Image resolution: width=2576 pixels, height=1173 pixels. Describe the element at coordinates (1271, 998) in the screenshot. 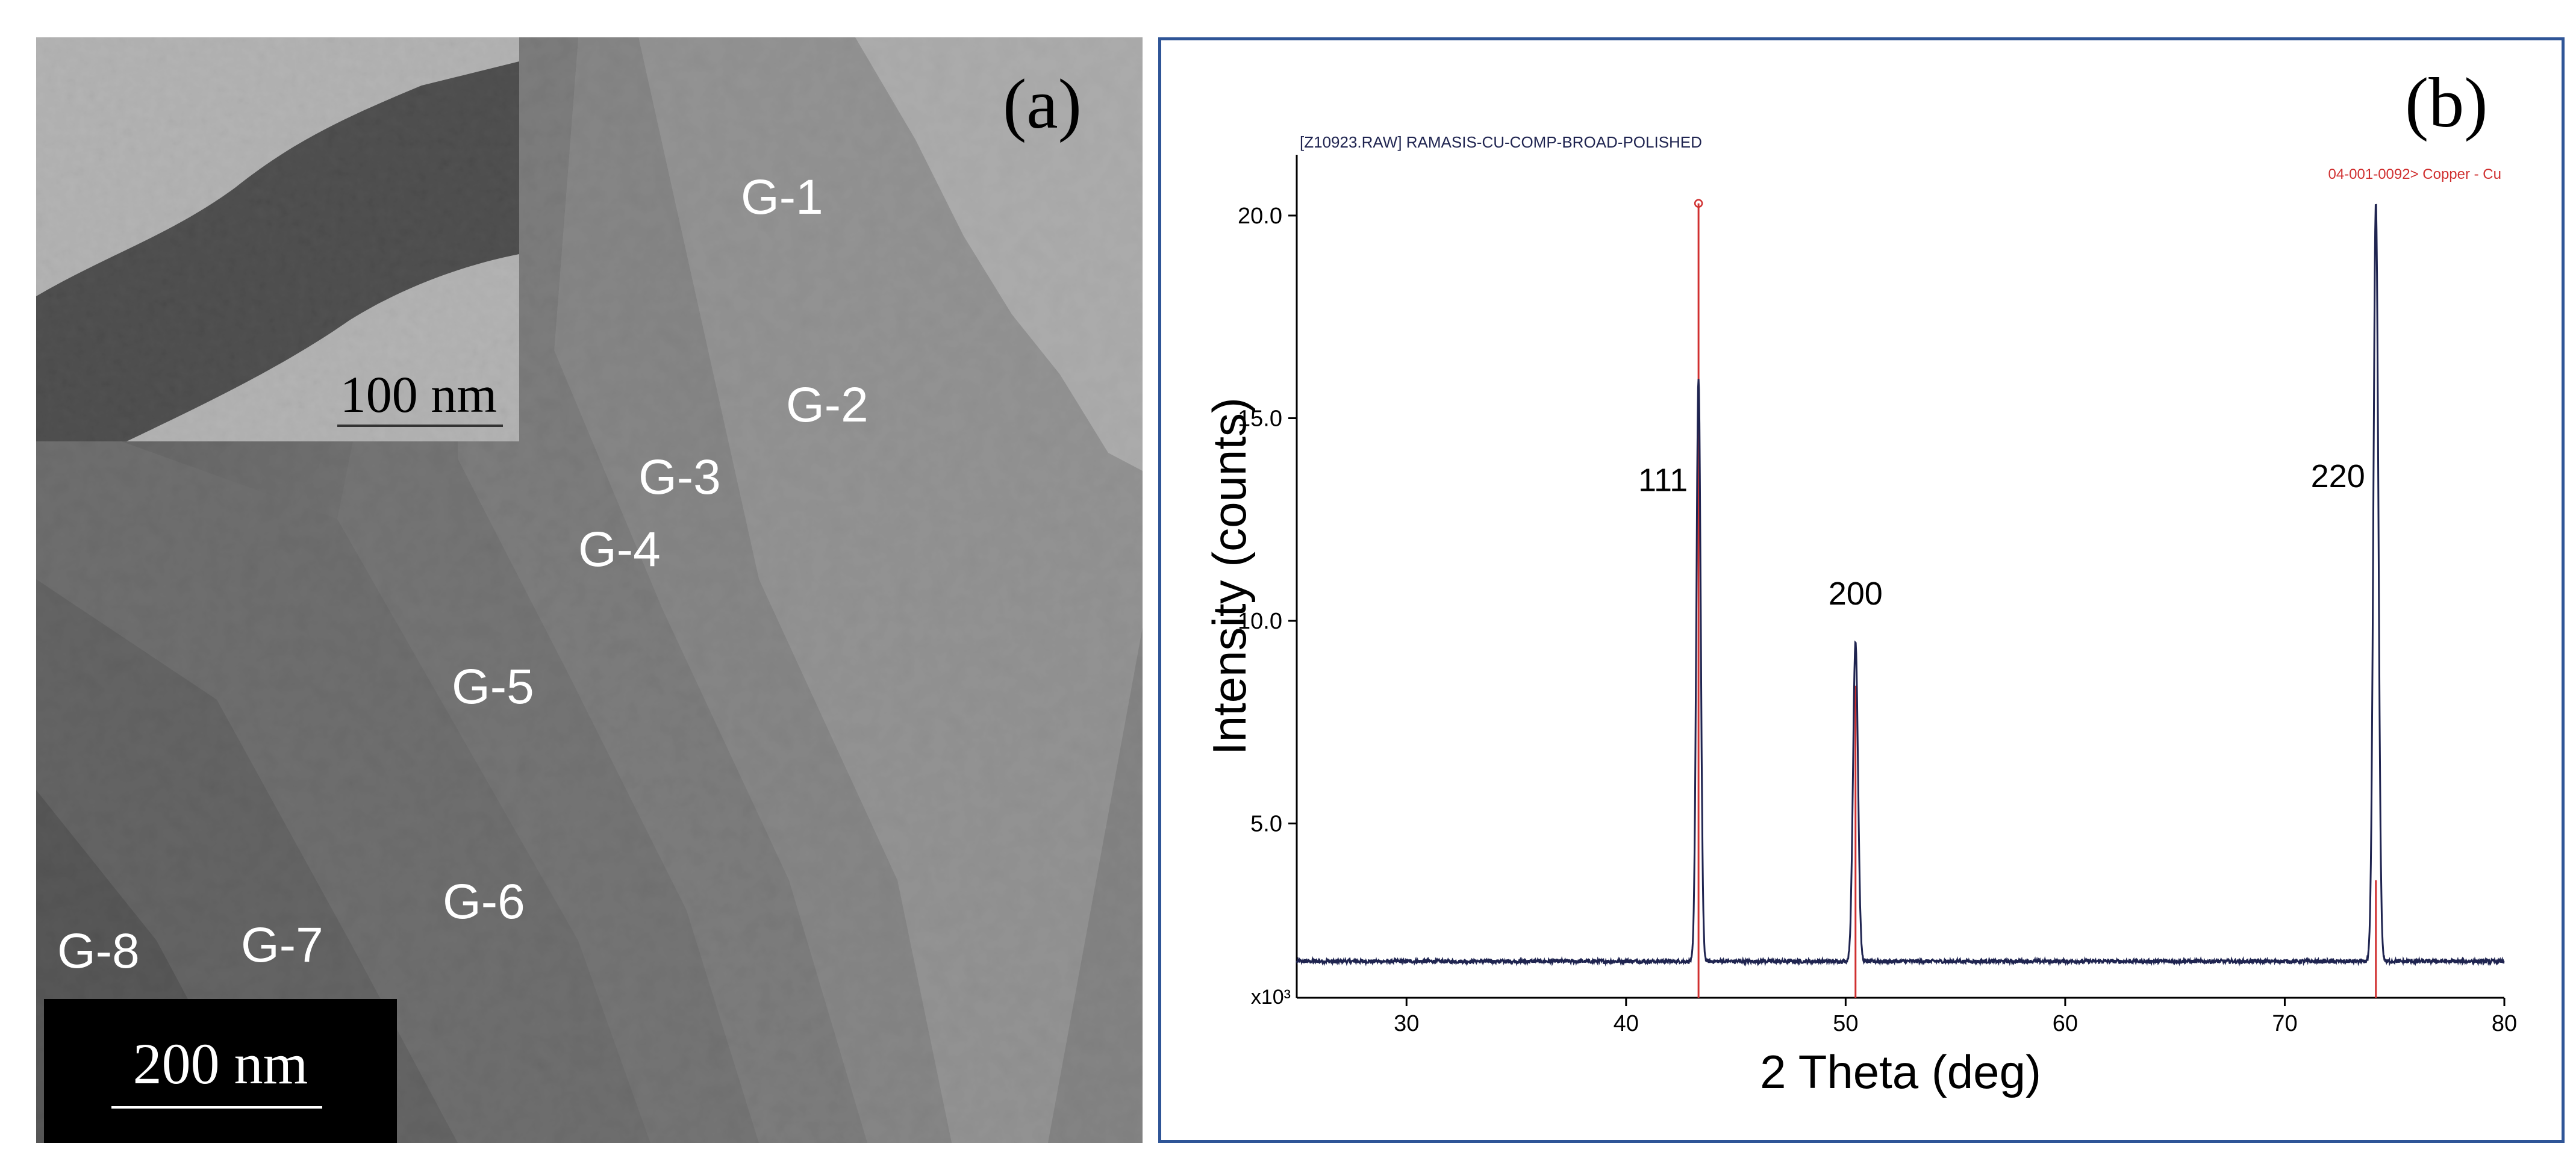

I see `y-multiplier-label: x10³` at that location.